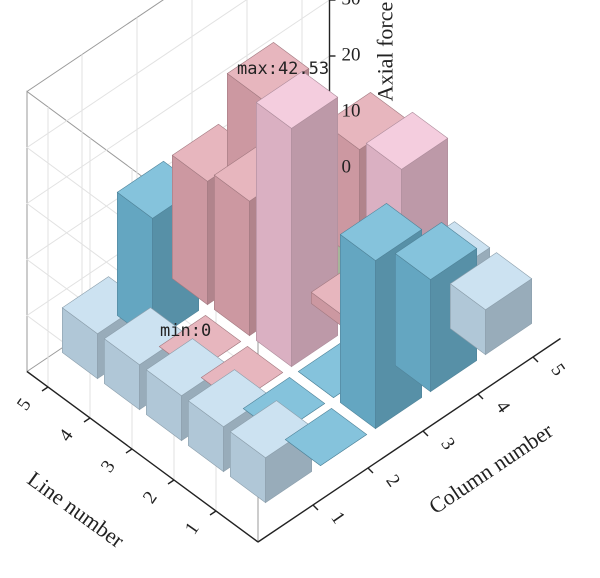 The height and width of the screenshot is (578, 600). I want to click on line-tick-label: 5, so click(24, 405).